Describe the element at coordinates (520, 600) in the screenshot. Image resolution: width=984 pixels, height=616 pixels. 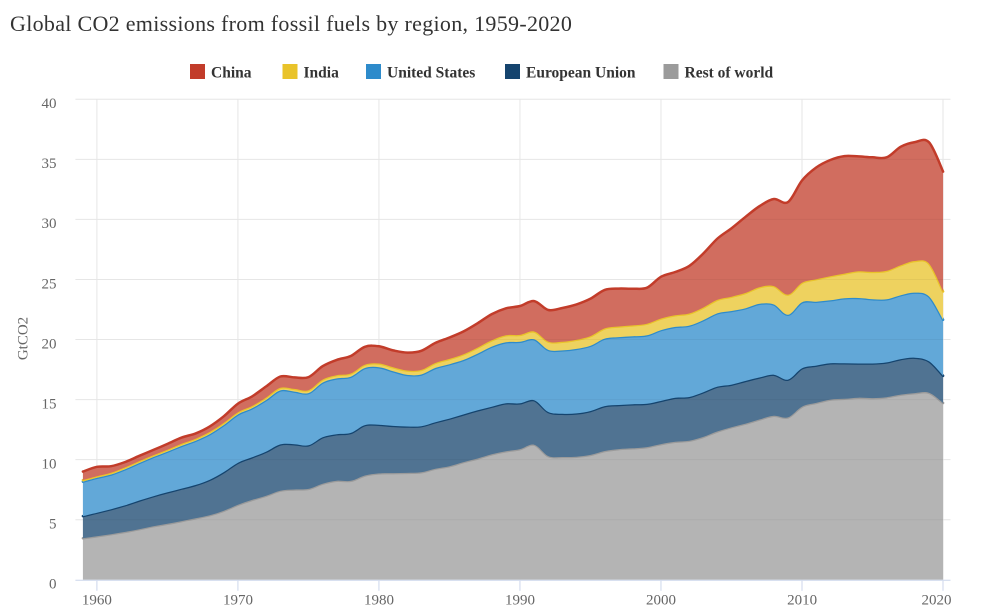
I see `svg-text: 1990` at that location.